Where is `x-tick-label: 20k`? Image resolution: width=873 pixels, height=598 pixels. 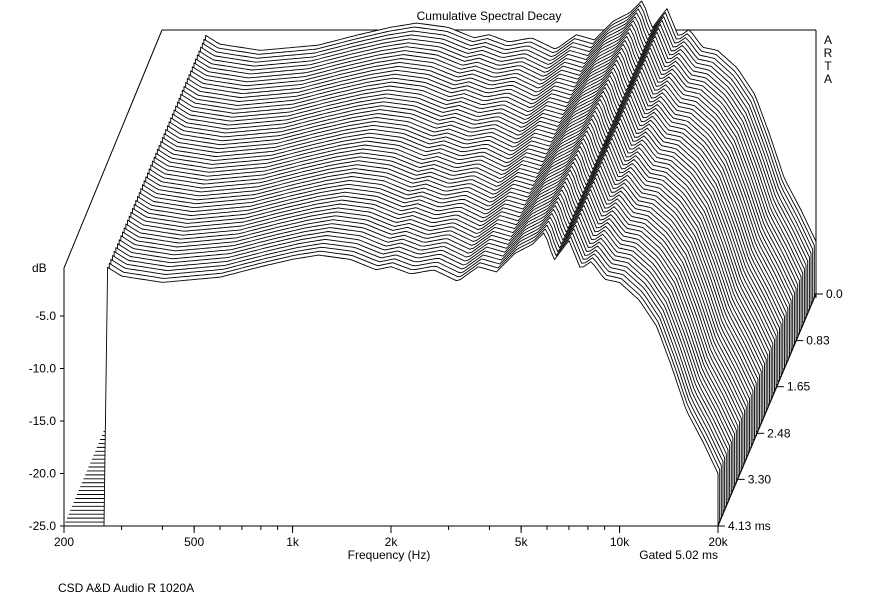 x-tick-label: 20k is located at coordinates (718, 542).